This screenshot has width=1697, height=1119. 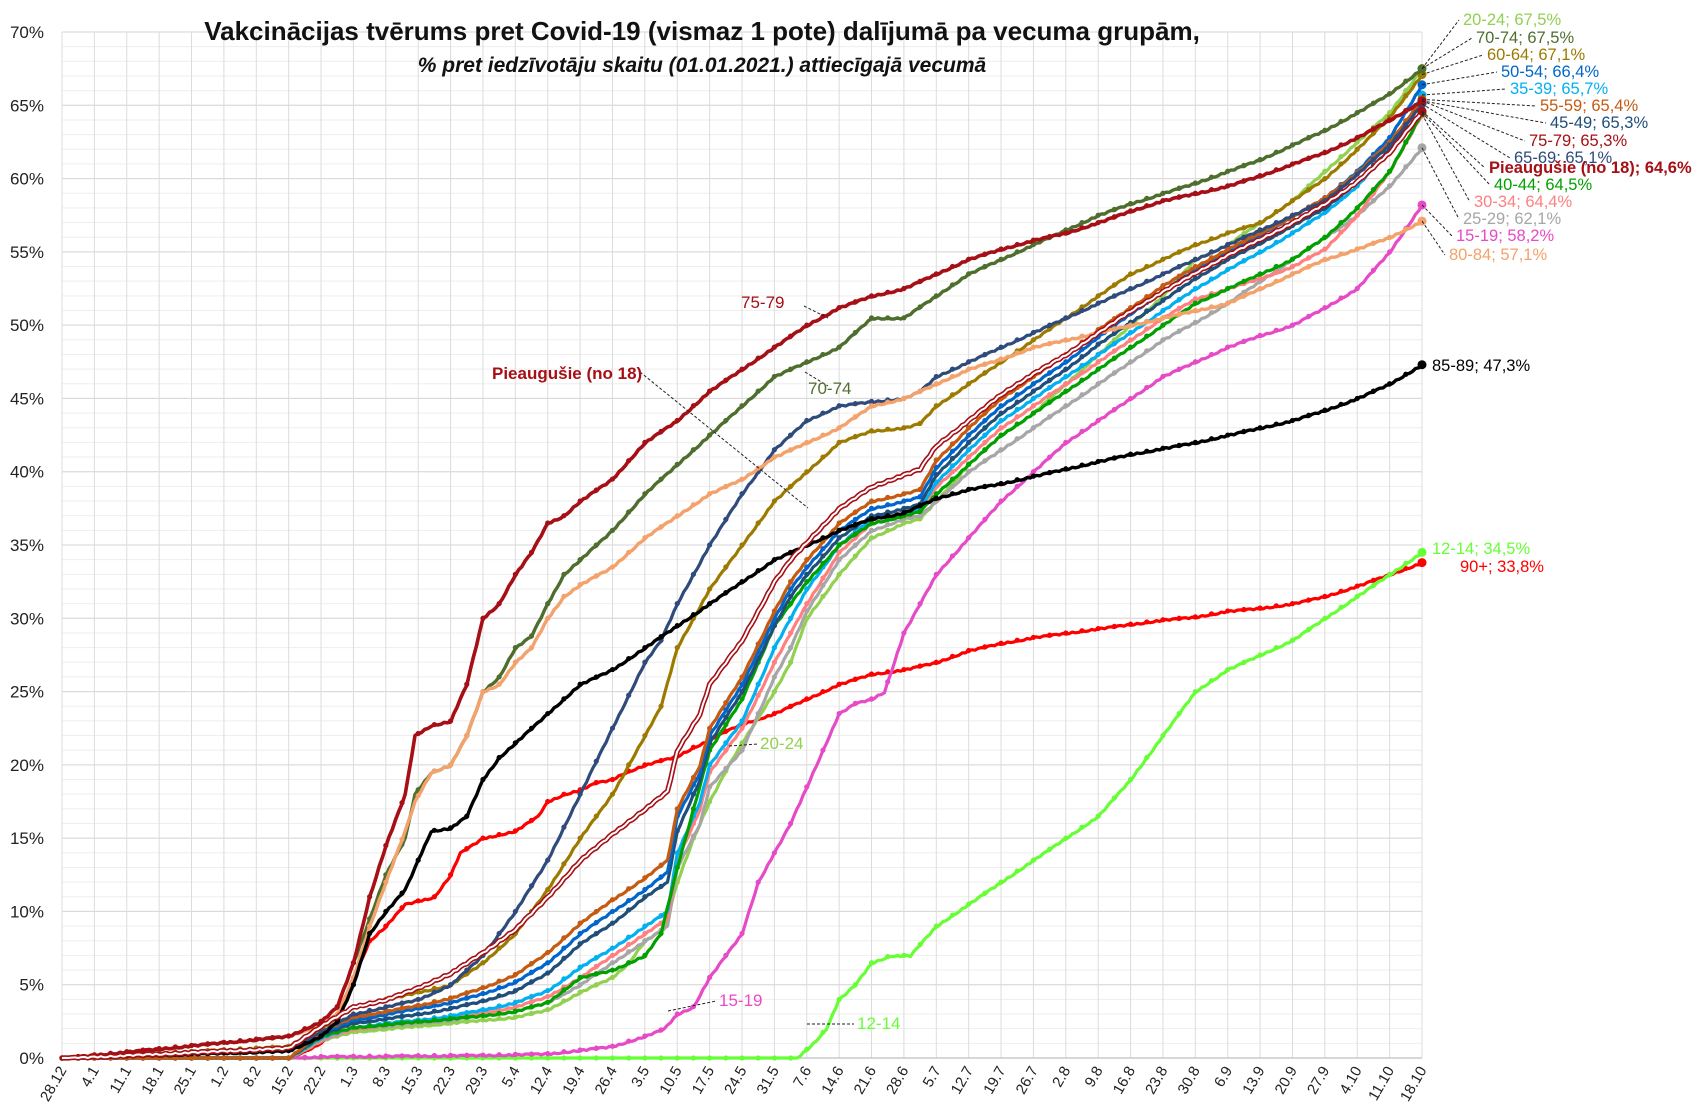 I want to click on series-end-label-80-84: 80-84; 57,1%, so click(x=1498, y=255).